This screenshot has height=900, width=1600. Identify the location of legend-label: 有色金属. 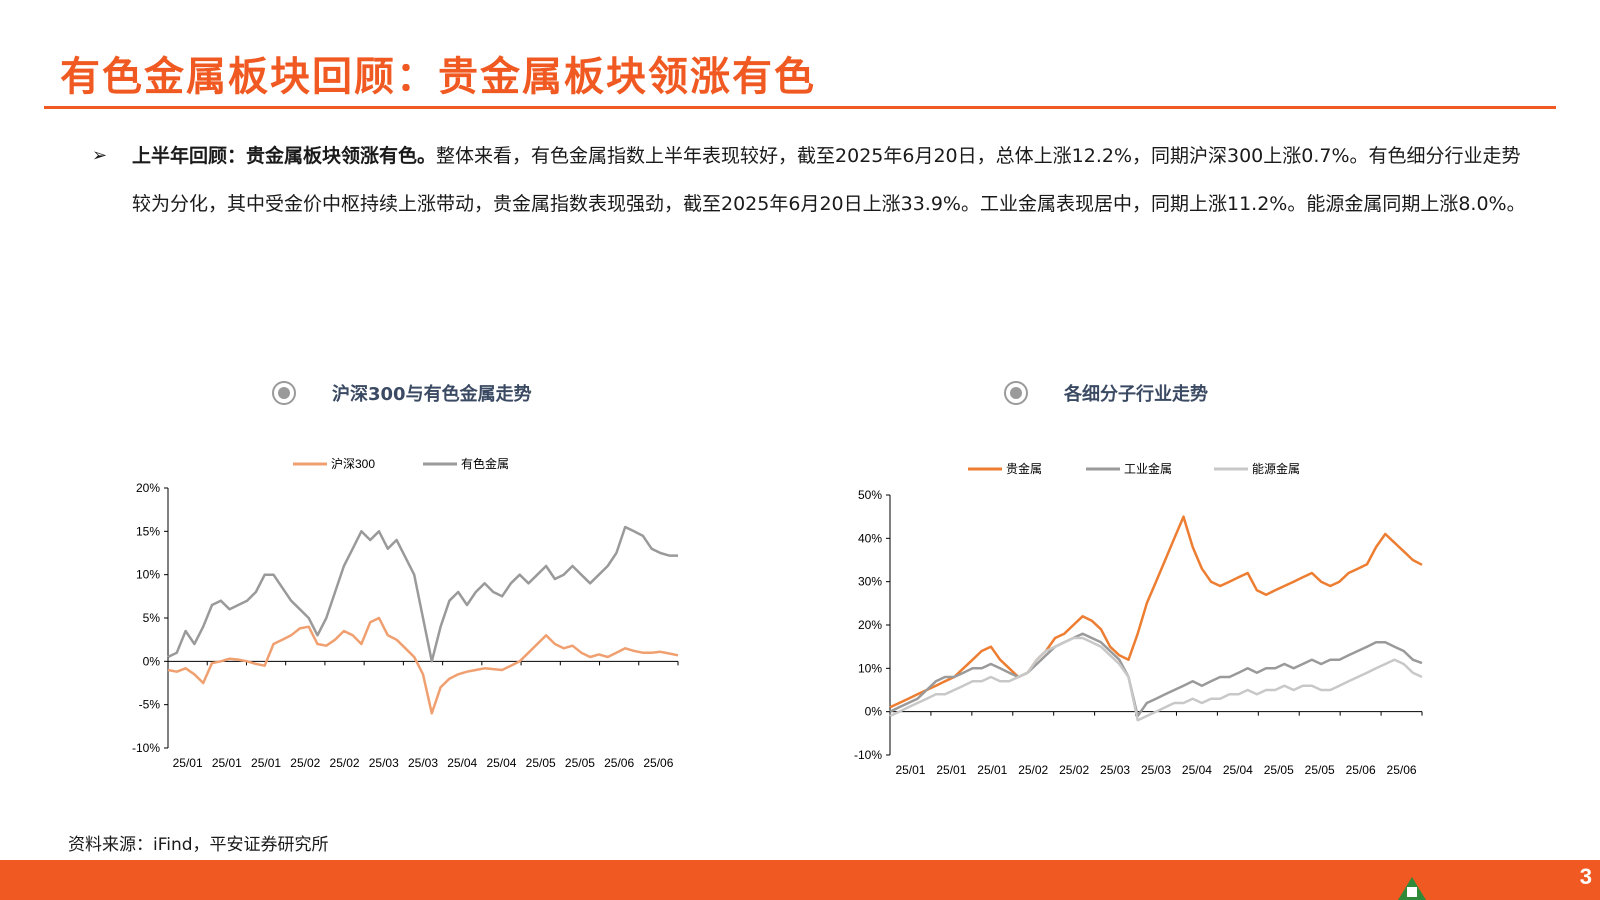
(485, 463).